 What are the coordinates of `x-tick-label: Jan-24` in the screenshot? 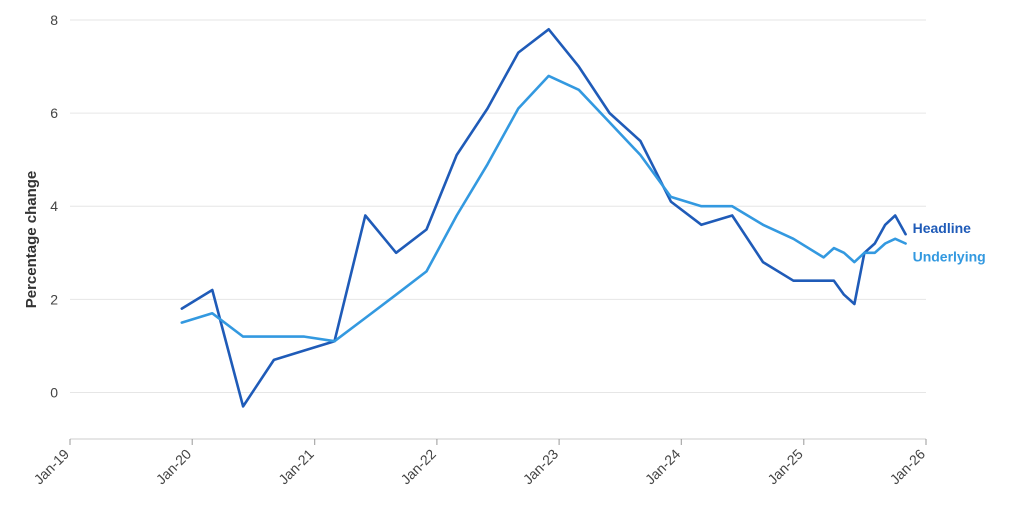 It's located at (663, 467).